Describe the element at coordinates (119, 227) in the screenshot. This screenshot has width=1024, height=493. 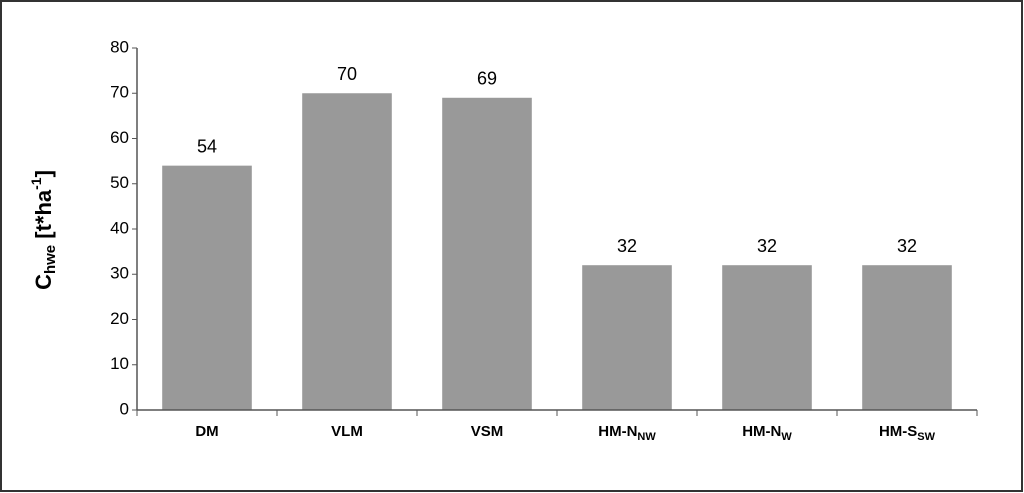
I see `y-tick-label: 40` at that location.